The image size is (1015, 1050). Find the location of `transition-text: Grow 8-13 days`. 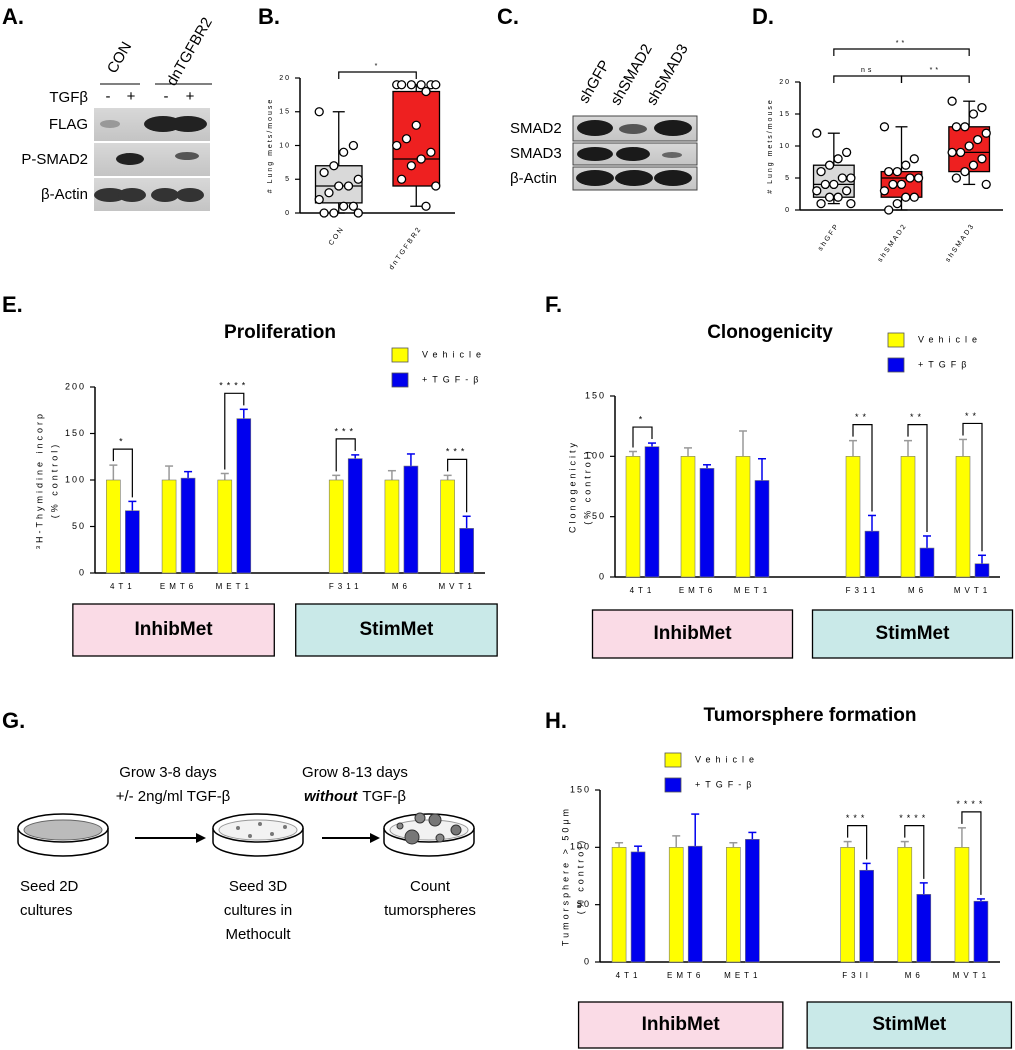

transition-text: Grow 8-13 days is located at coordinates (355, 772).